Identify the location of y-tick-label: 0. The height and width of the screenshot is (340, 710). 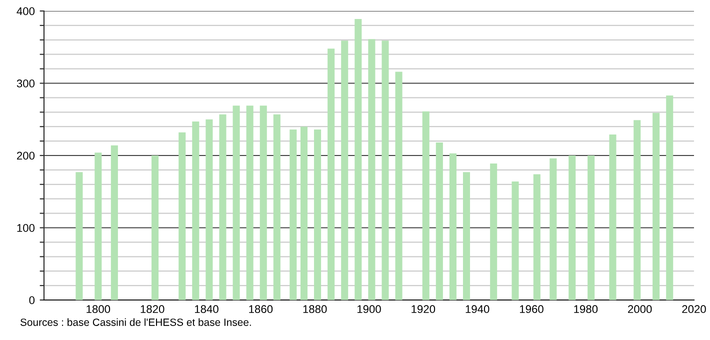
(32, 300).